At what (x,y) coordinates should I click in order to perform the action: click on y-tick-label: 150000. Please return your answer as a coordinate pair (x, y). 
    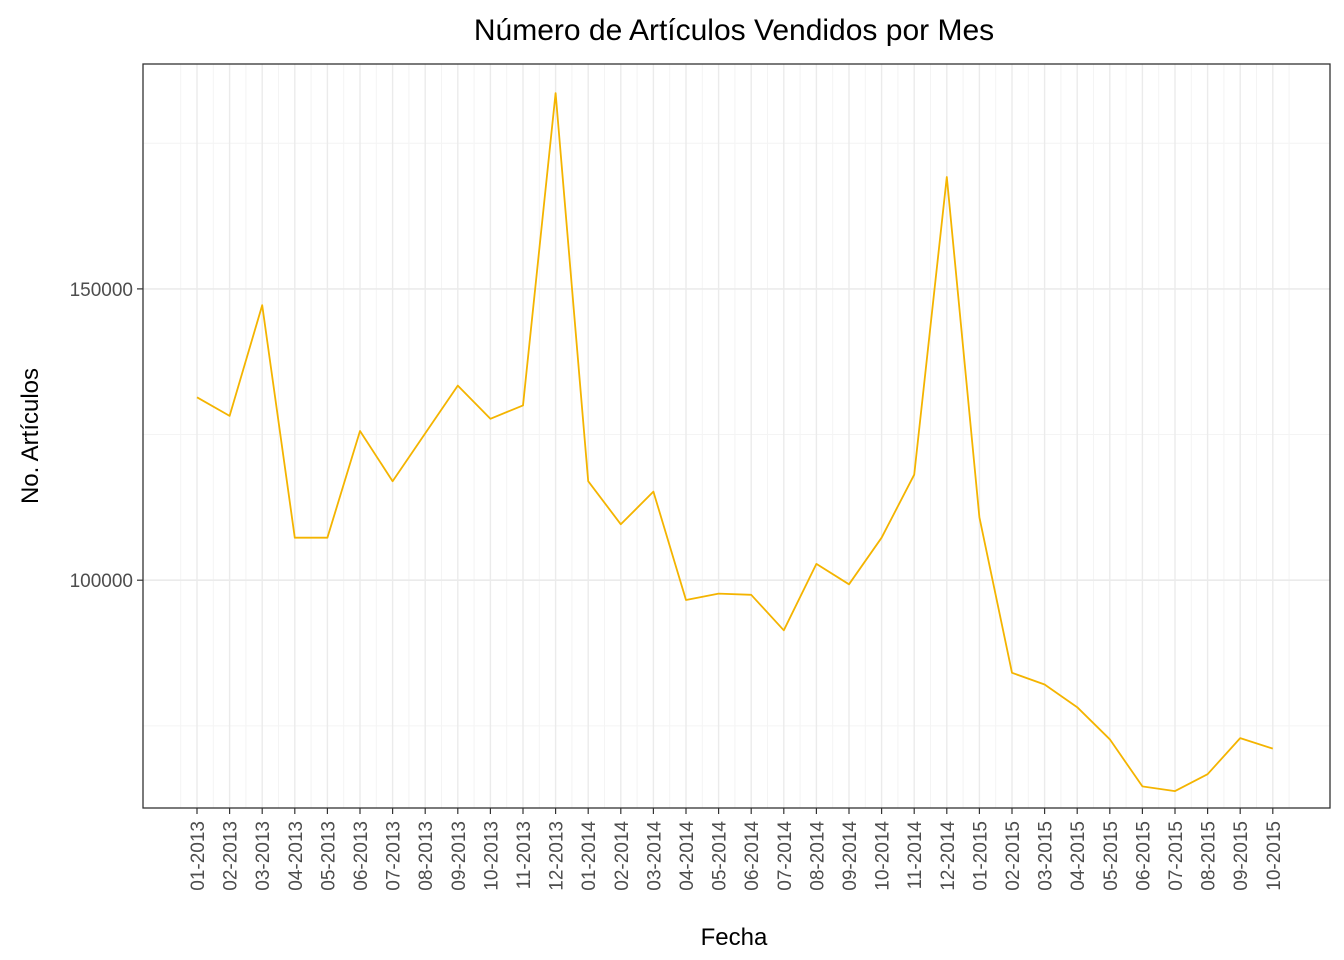
    Looking at the image, I should click on (101, 290).